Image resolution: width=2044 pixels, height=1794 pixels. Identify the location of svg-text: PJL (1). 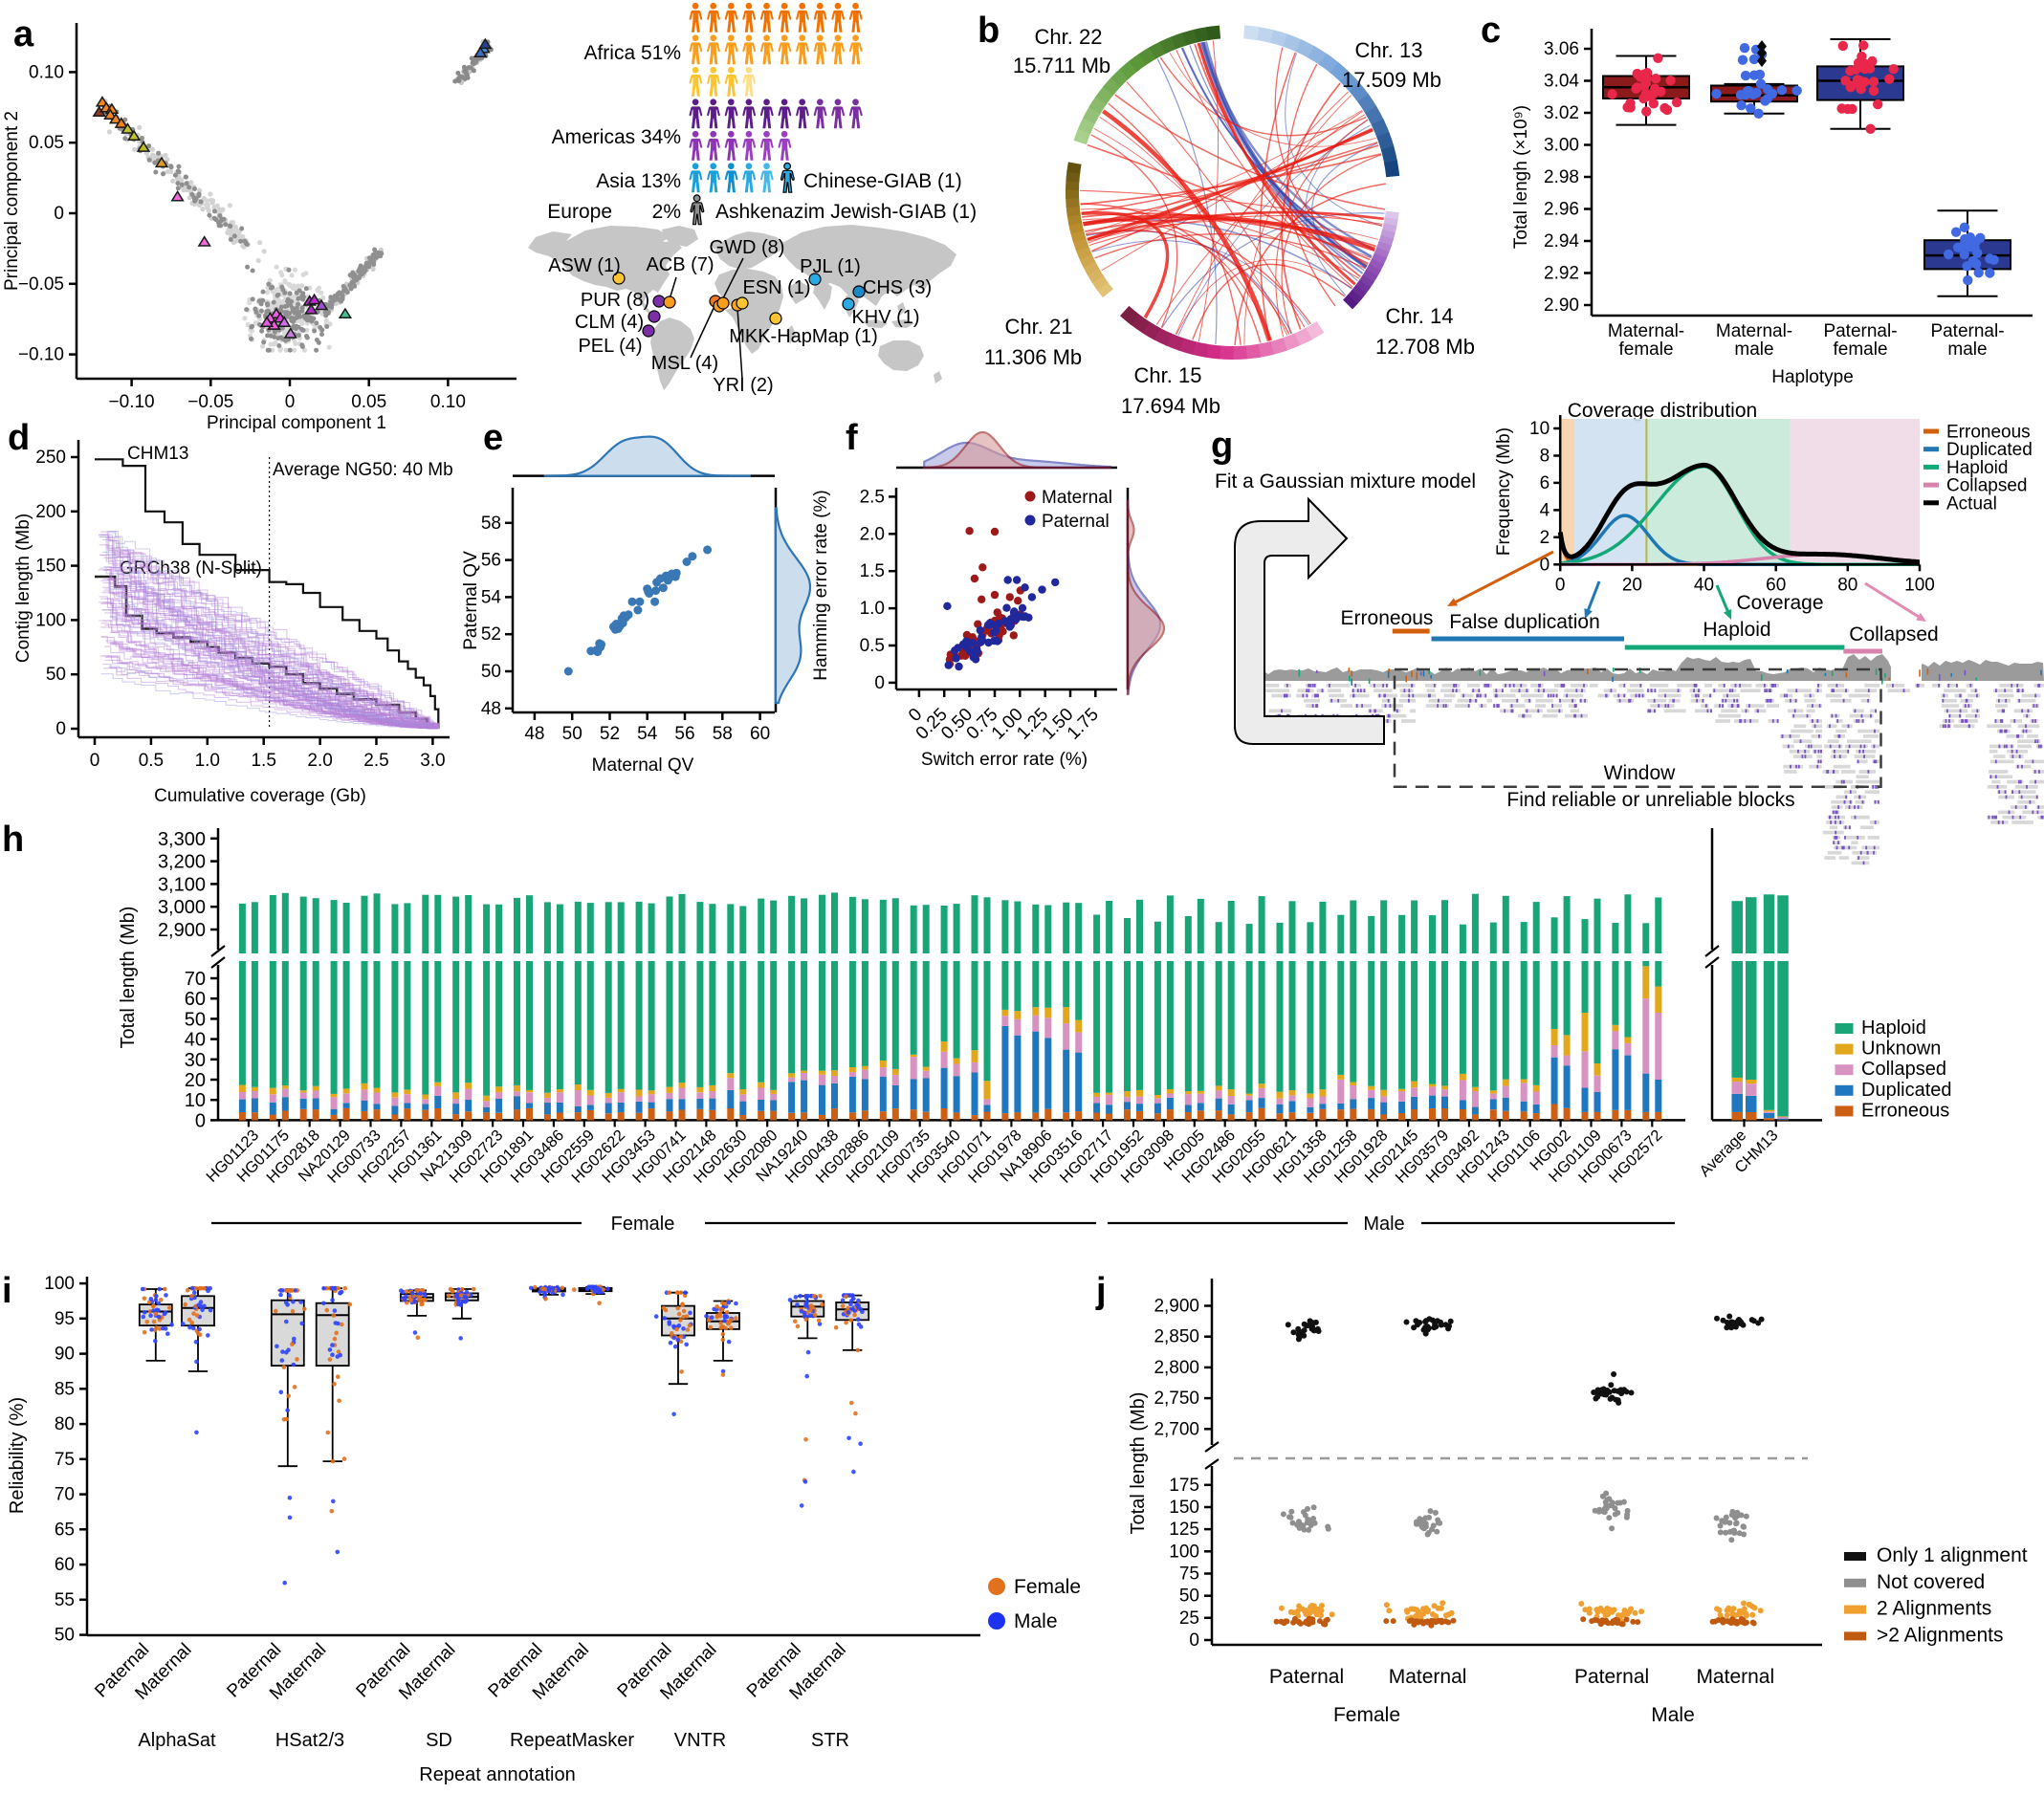
(830, 266).